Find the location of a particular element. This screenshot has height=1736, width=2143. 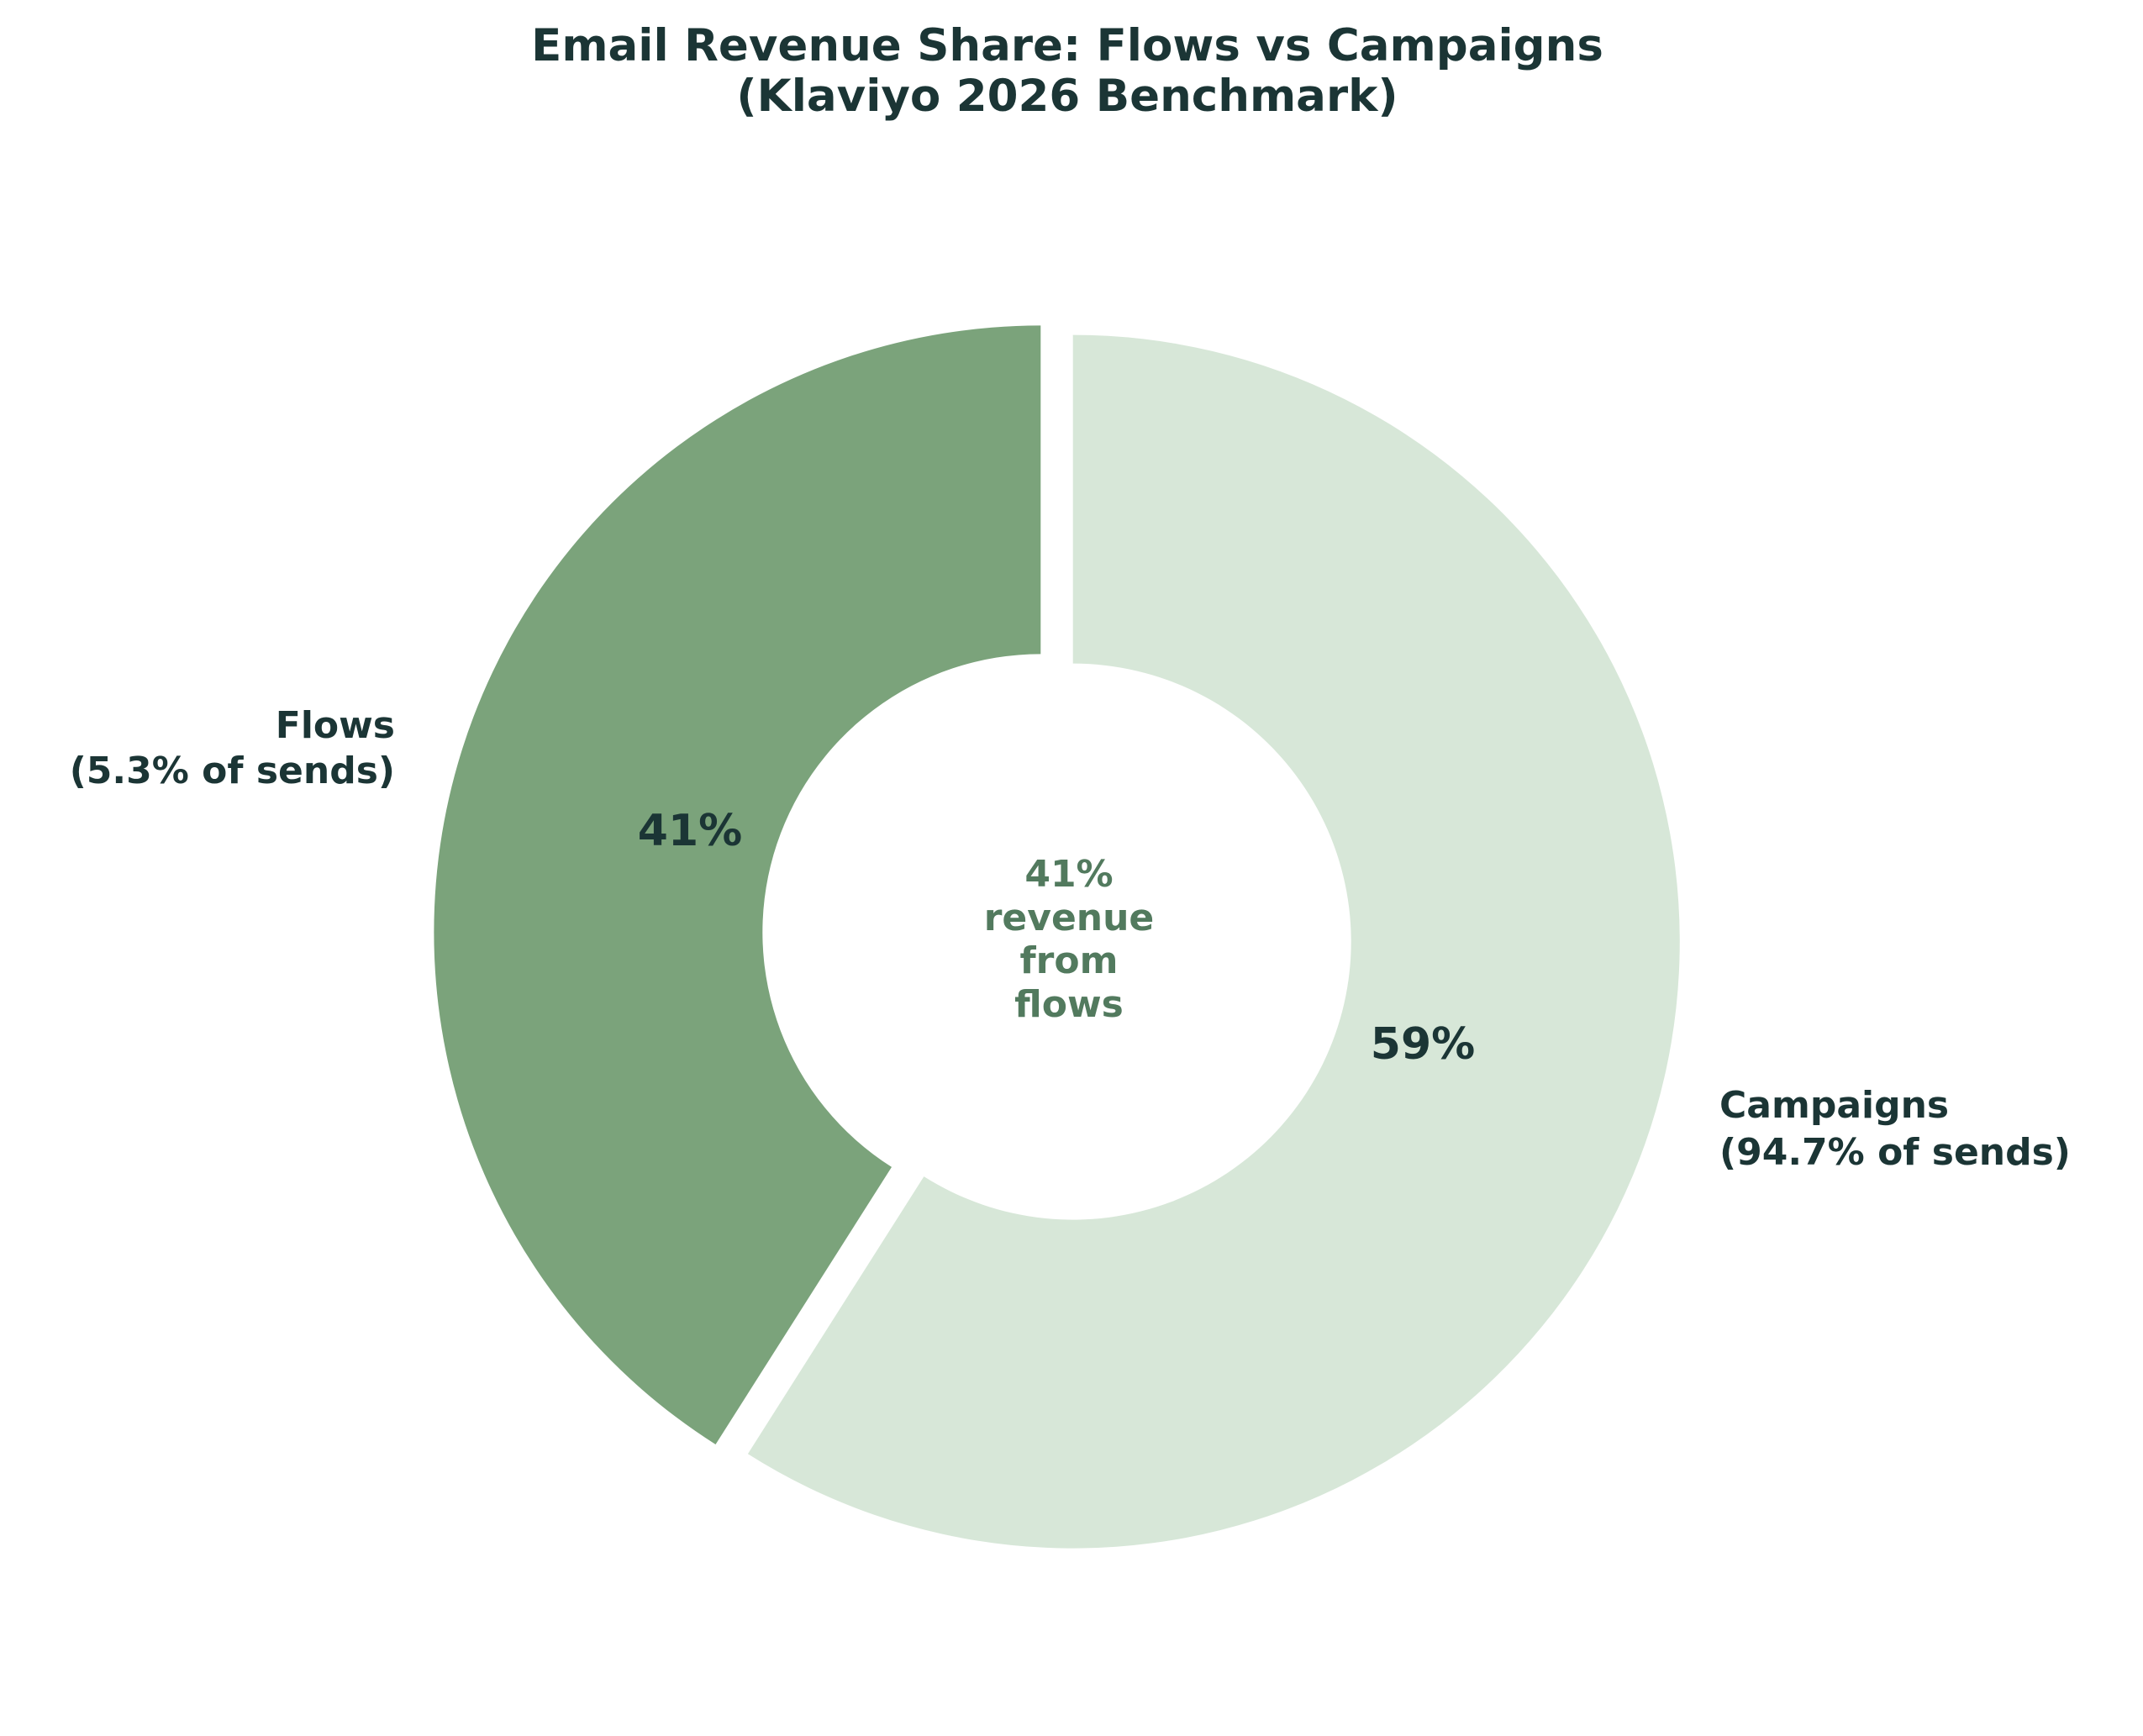

label-flows: Flows (5.3% of sends) is located at coordinates (232, 748).